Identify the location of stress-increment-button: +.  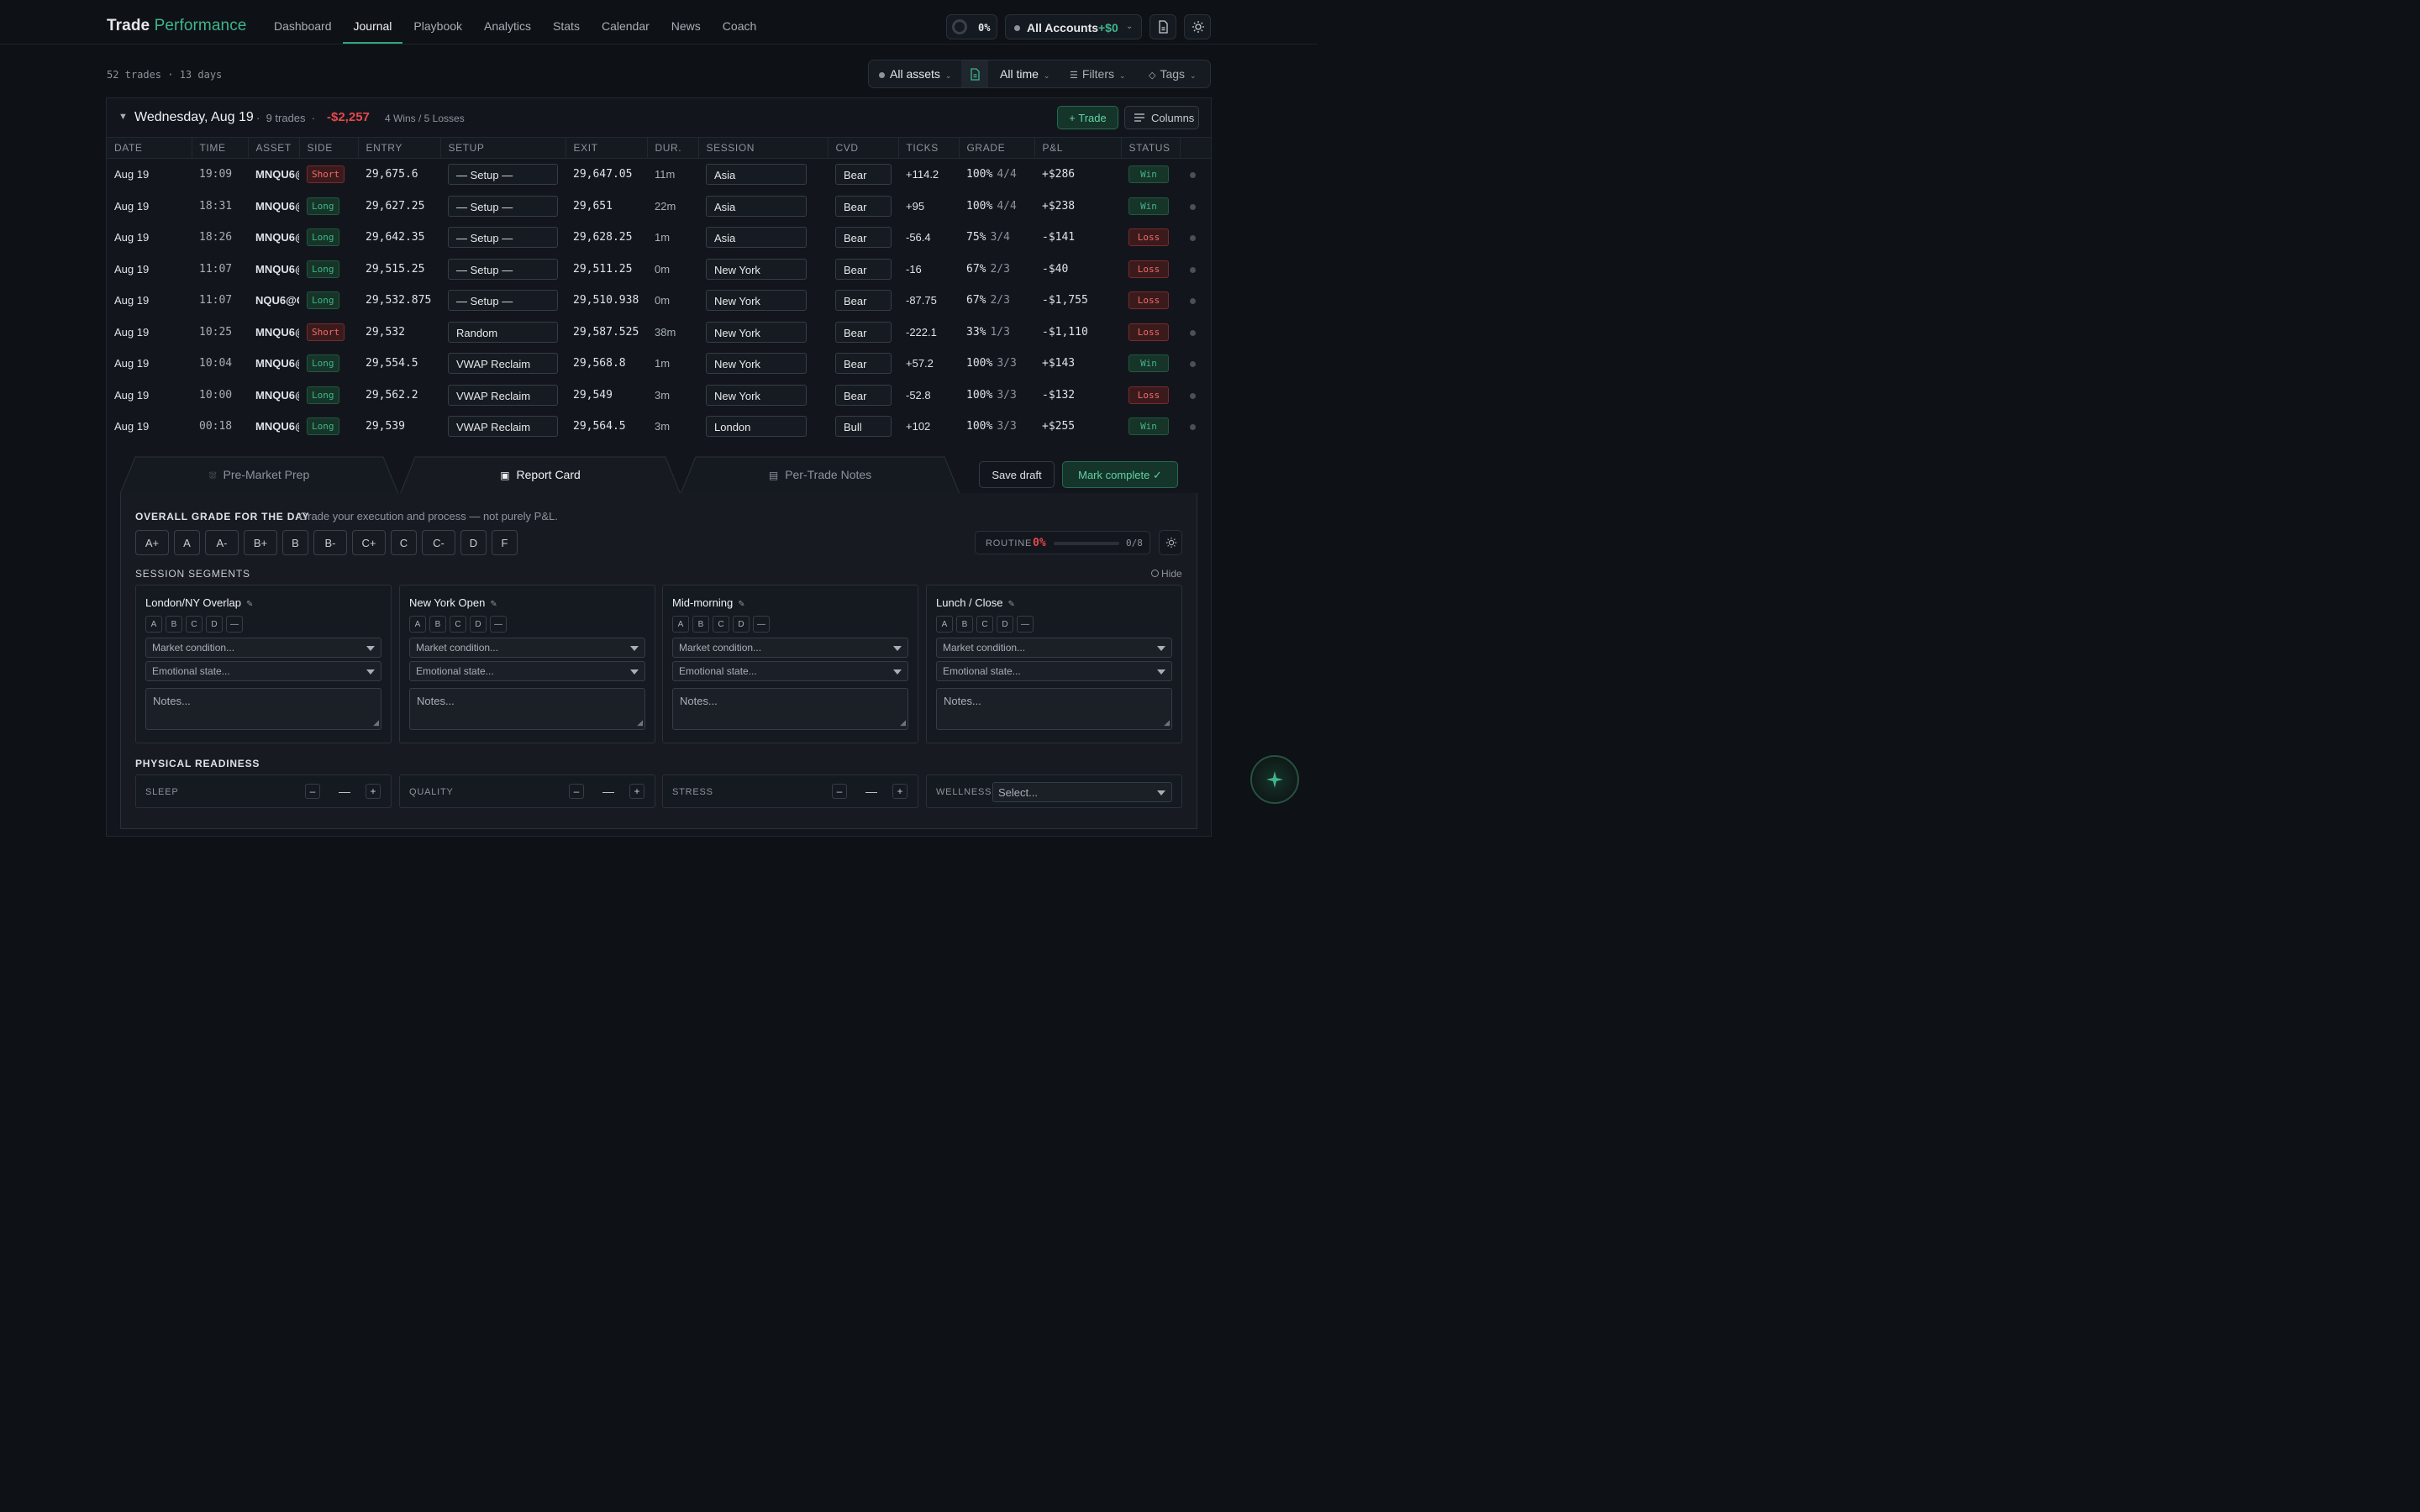
(900, 791).